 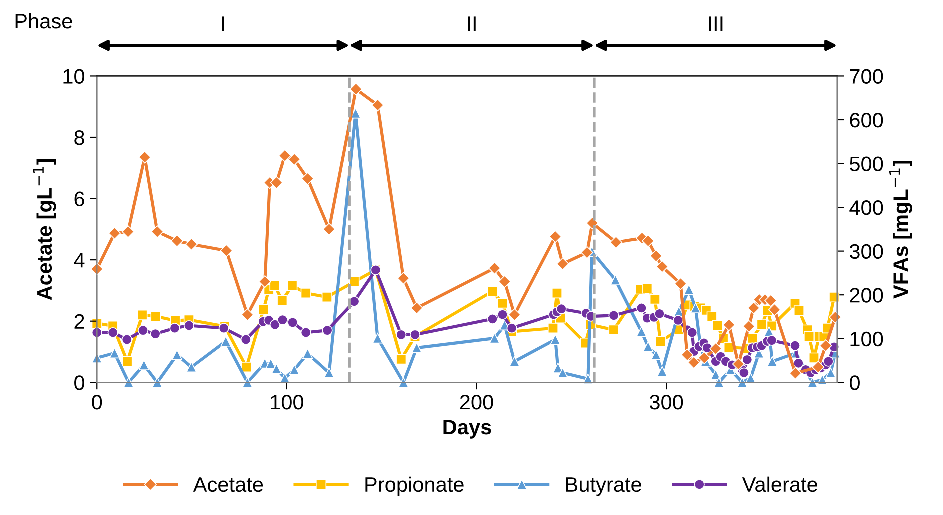 I want to click on x-tick-label: 300, so click(x=667, y=402).